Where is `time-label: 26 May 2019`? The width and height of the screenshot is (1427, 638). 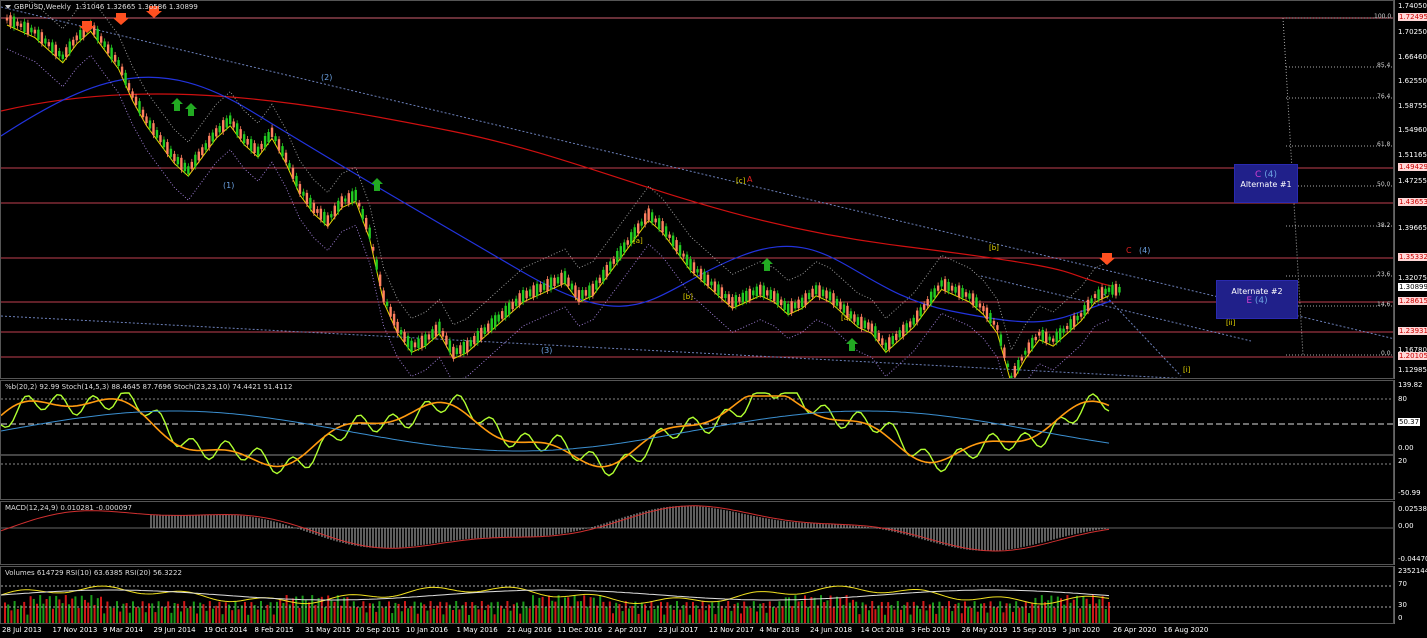 time-label: 26 May 2019 is located at coordinates (984, 630).